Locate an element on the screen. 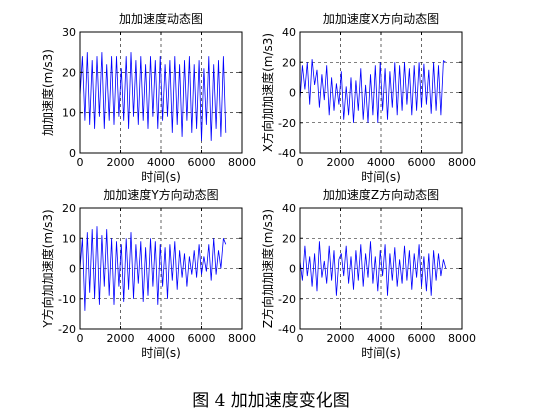 The height and width of the screenshot is (419, 542). y-axis-label: X方向加加速度(m/s3) is located at coordinates (267, 92).